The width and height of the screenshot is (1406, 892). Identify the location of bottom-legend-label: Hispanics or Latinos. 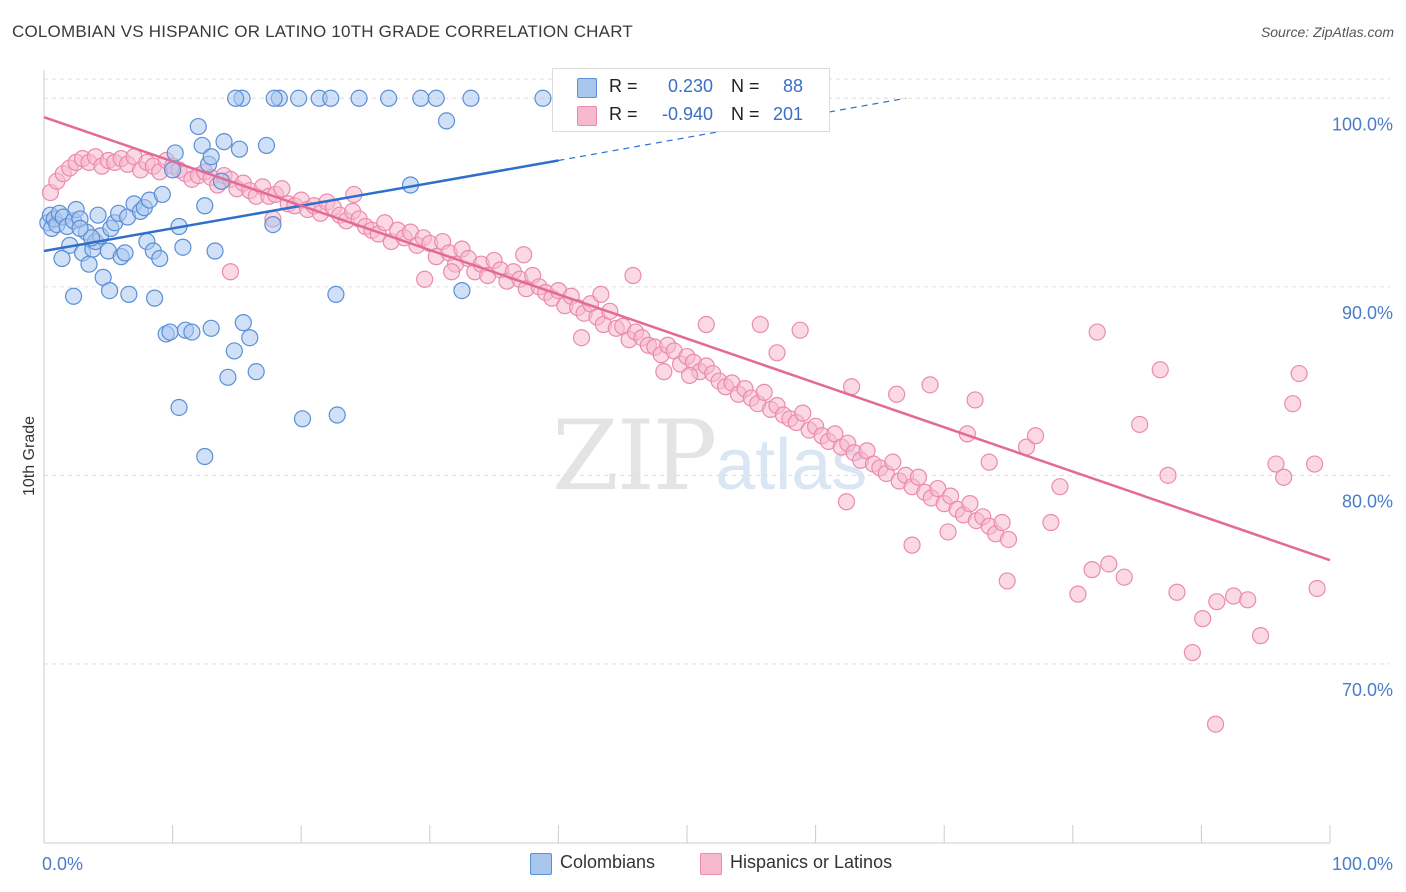
(811, 862).